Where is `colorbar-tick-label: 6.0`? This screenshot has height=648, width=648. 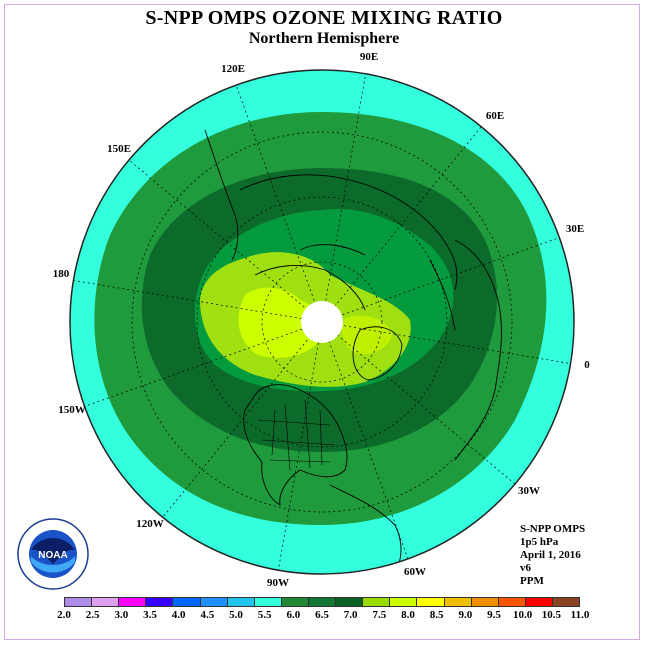
colorbar-tick-label: 6.0 is located at coordinates (293, 615).